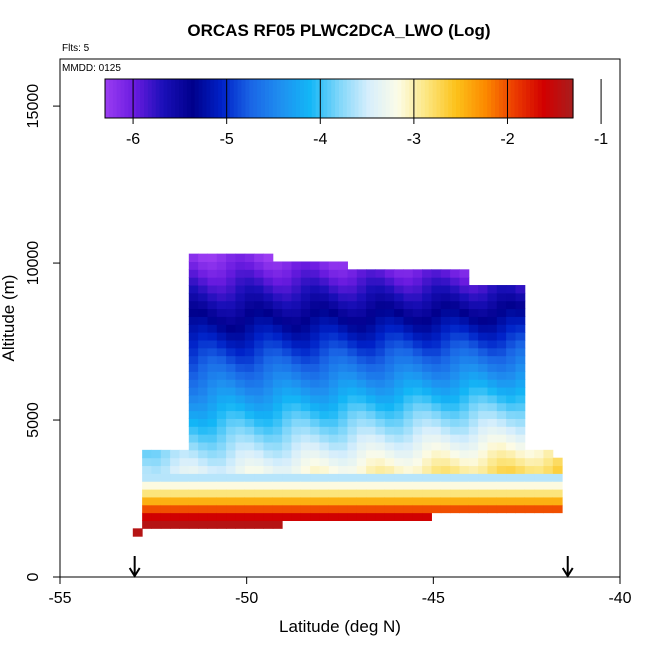 This screenshot has height=650, width=650. Describe the element at coordinates (433, 598) in the screenshot. I see `x-tick-label: -45` at that location.